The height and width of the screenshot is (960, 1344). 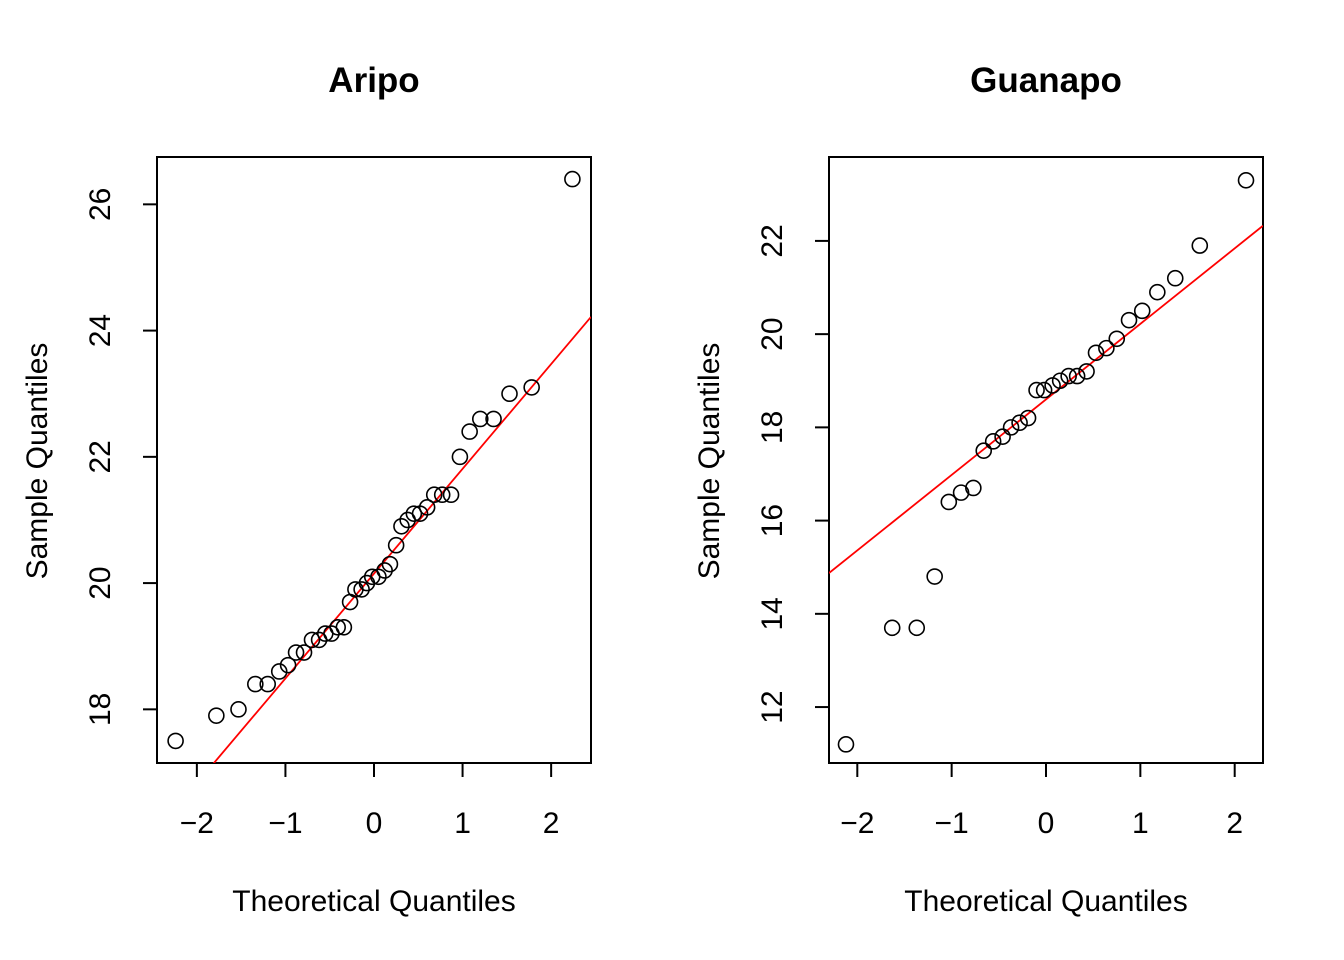 What do you see at coordinates (772, 613) in the screenshot?
I see `y-tick-label: 14` at bounding box center [772, 613].